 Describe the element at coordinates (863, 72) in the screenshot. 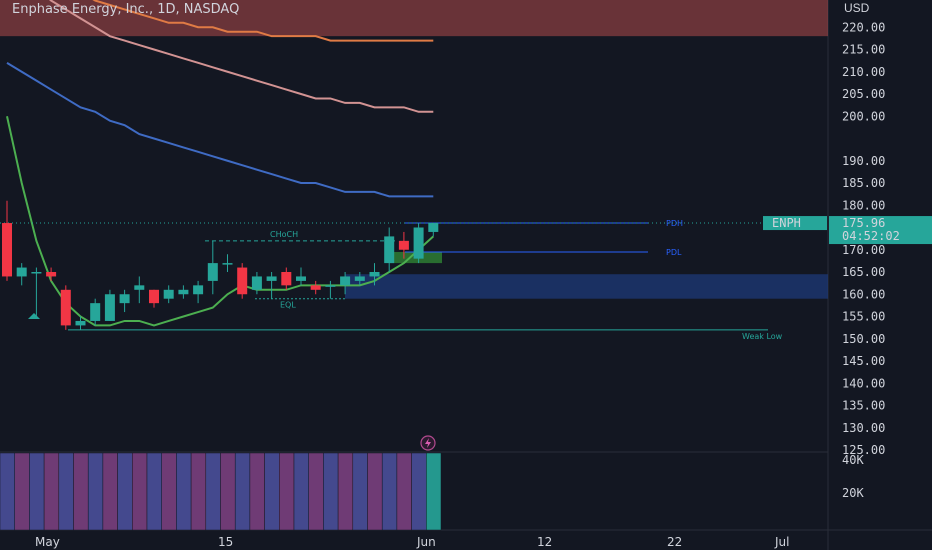

I see `price-tick-label: 210.00` at that location.